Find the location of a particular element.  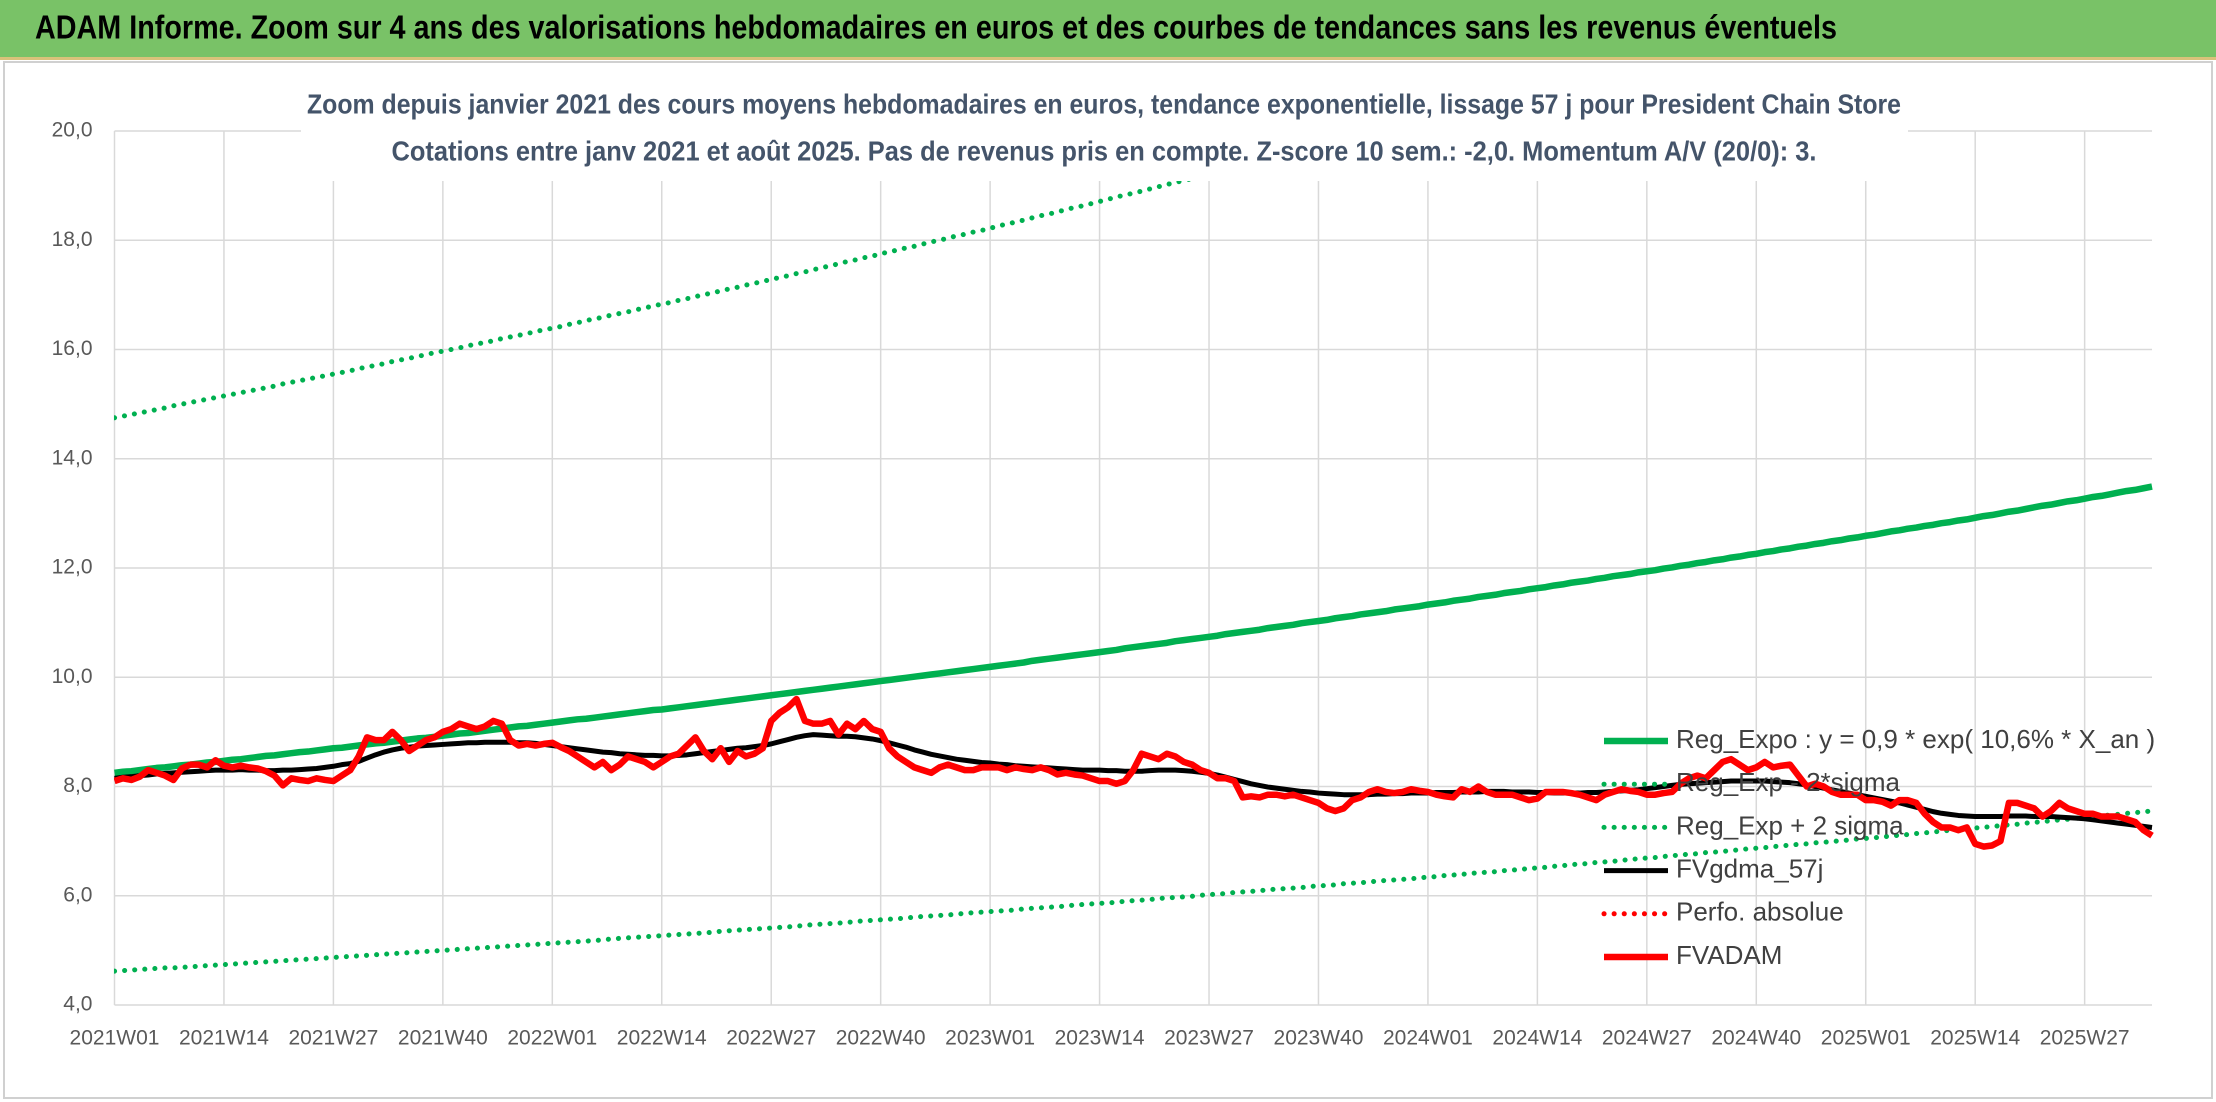

x-tick-label: 2025W01 is located at coordinates (1866, 1038).